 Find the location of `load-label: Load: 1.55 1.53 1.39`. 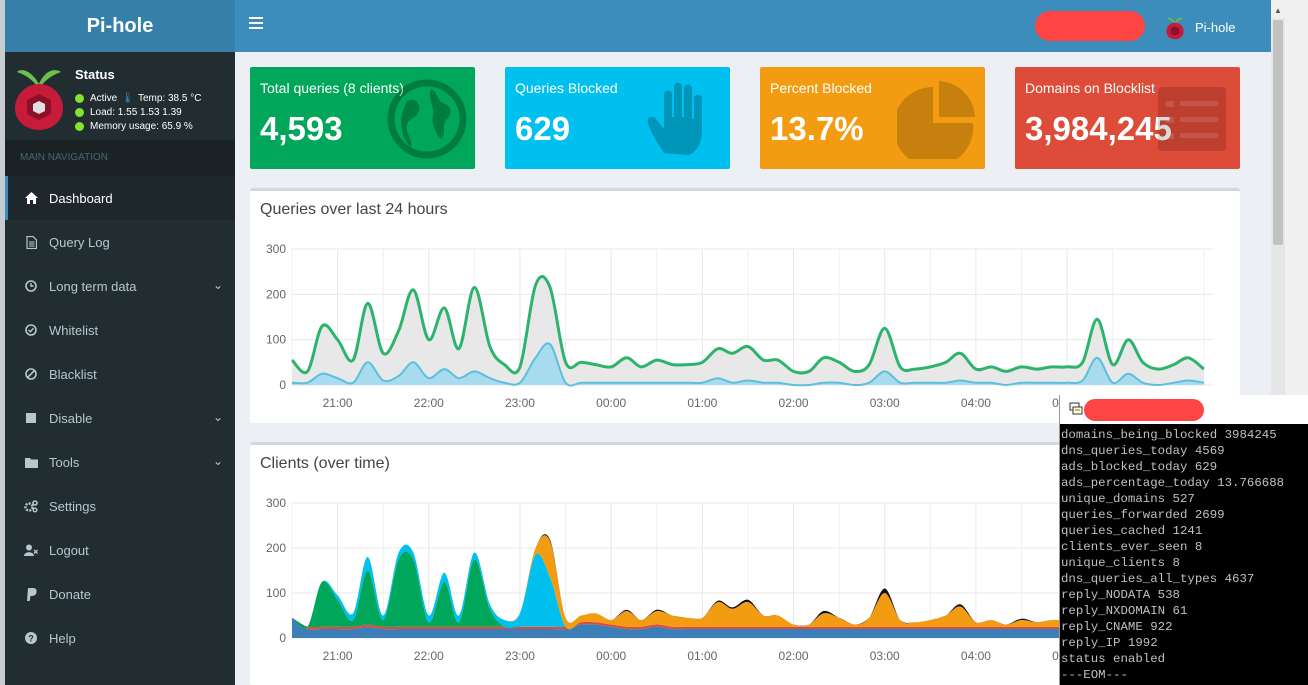

load-label: Load: 1.55 1.53 1.39 is located at coordinates (136, 112).